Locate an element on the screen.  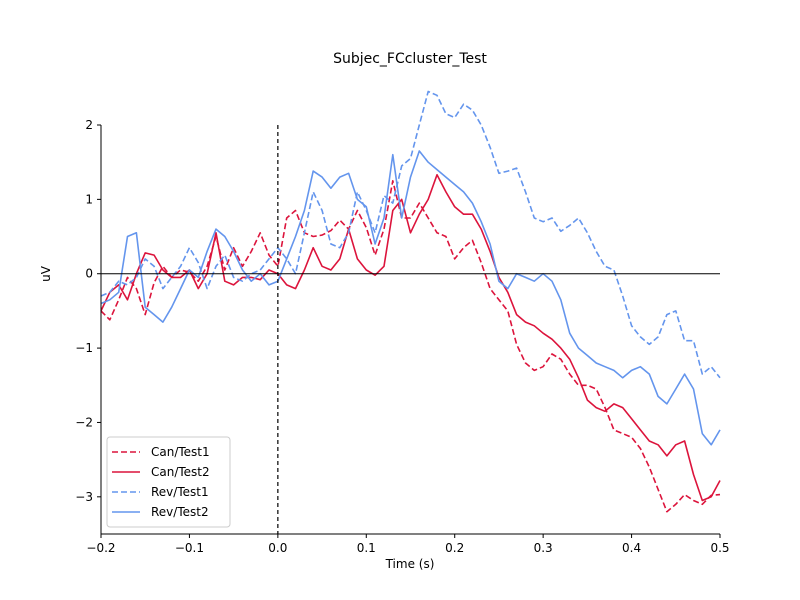
x-tick-label: −0.2 is located at coordinates (100, 548).